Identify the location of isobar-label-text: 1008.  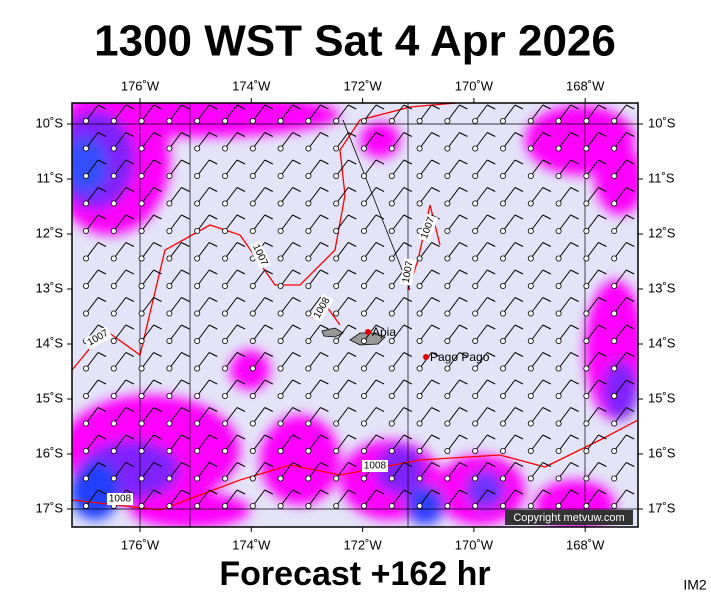
(120, 499).